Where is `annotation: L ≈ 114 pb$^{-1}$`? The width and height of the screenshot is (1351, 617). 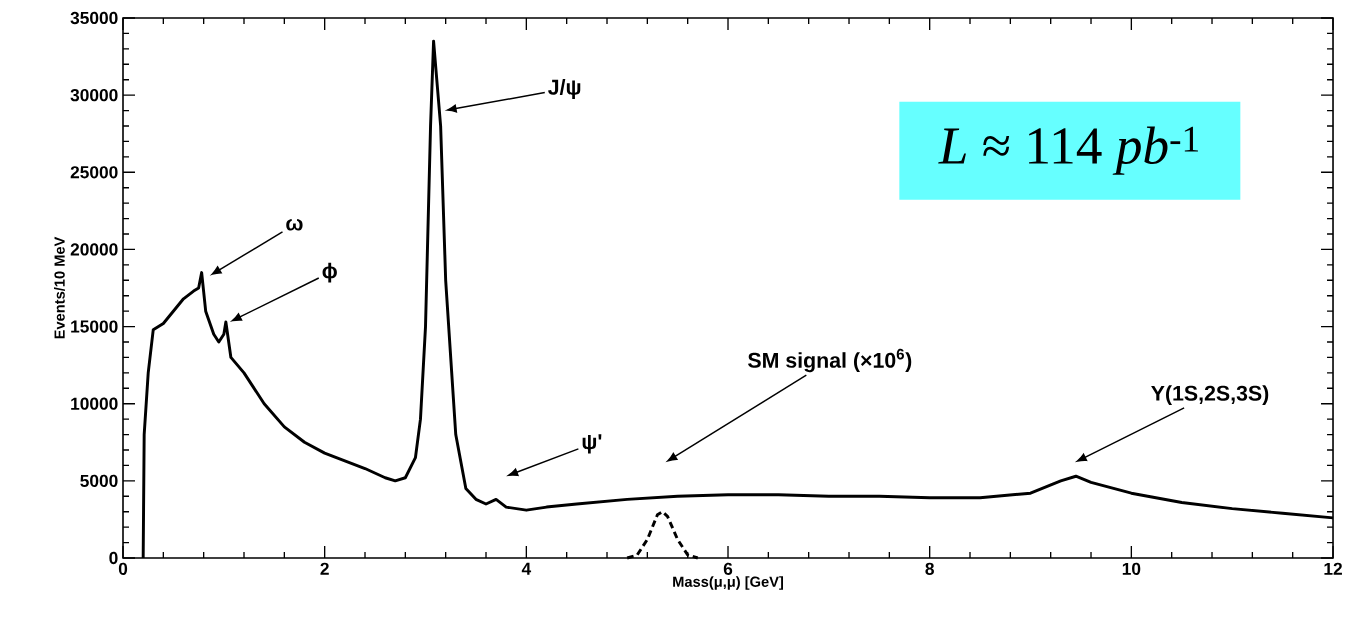 annotation: L ≈ 114 pb$^{-1}$ is located at coordinates (1068, 150).